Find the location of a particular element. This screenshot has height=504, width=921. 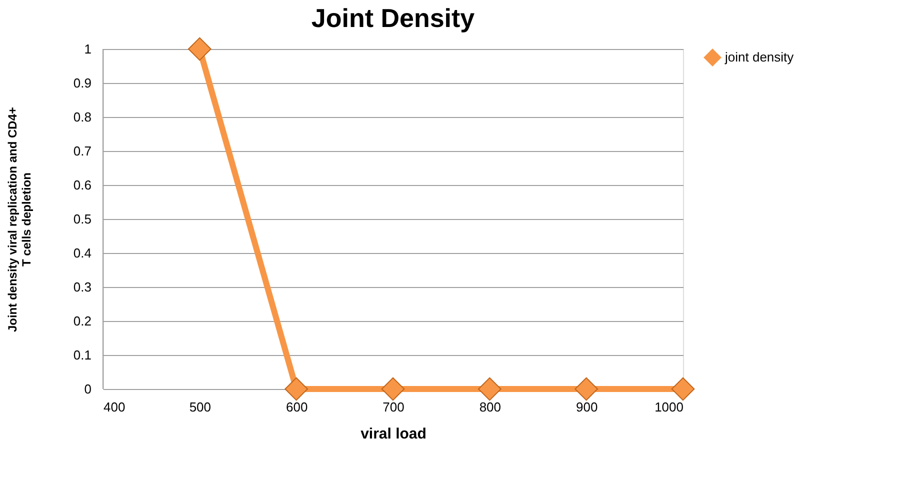

y-tick-label: 0.6 is located at coordinates (82, 185).